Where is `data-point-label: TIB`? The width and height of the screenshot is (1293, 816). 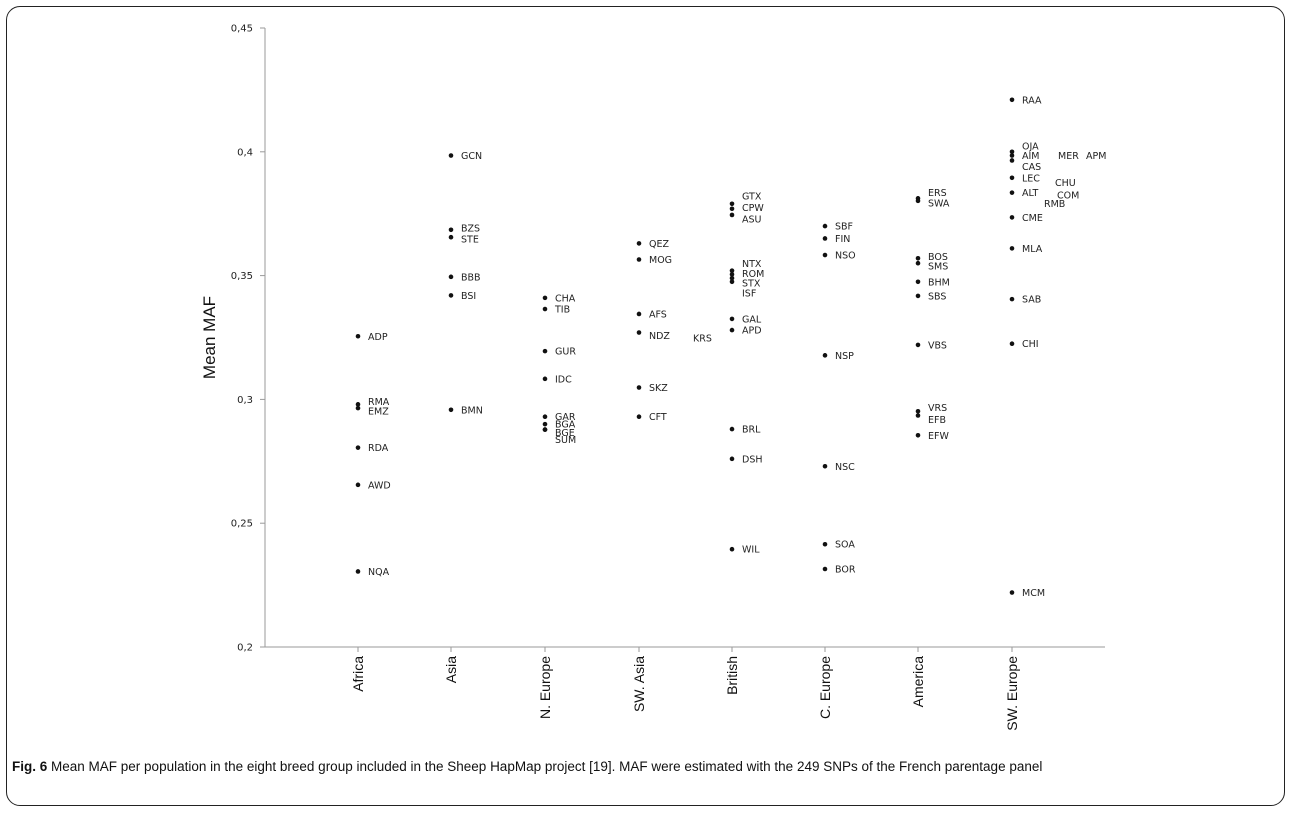
data-point-label: TIB is located at coordinates (562, 310).